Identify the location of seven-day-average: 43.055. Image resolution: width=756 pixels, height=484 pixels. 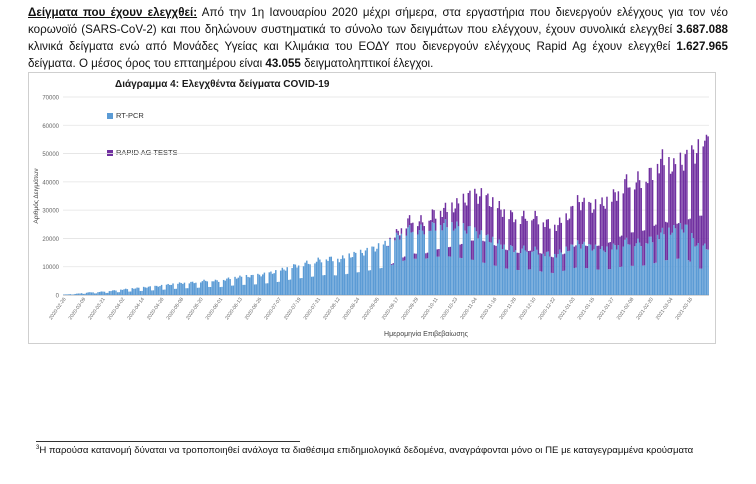
(283, 63).